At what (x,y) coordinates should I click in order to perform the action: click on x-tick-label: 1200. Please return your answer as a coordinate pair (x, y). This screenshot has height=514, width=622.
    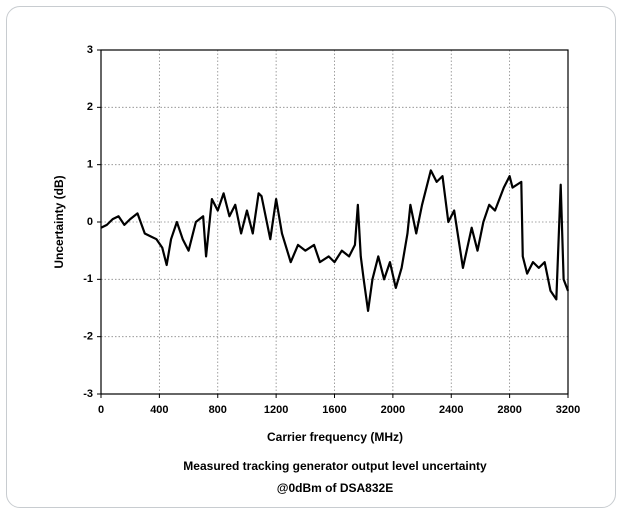
    Looking at the image, I should click on (276, 410).